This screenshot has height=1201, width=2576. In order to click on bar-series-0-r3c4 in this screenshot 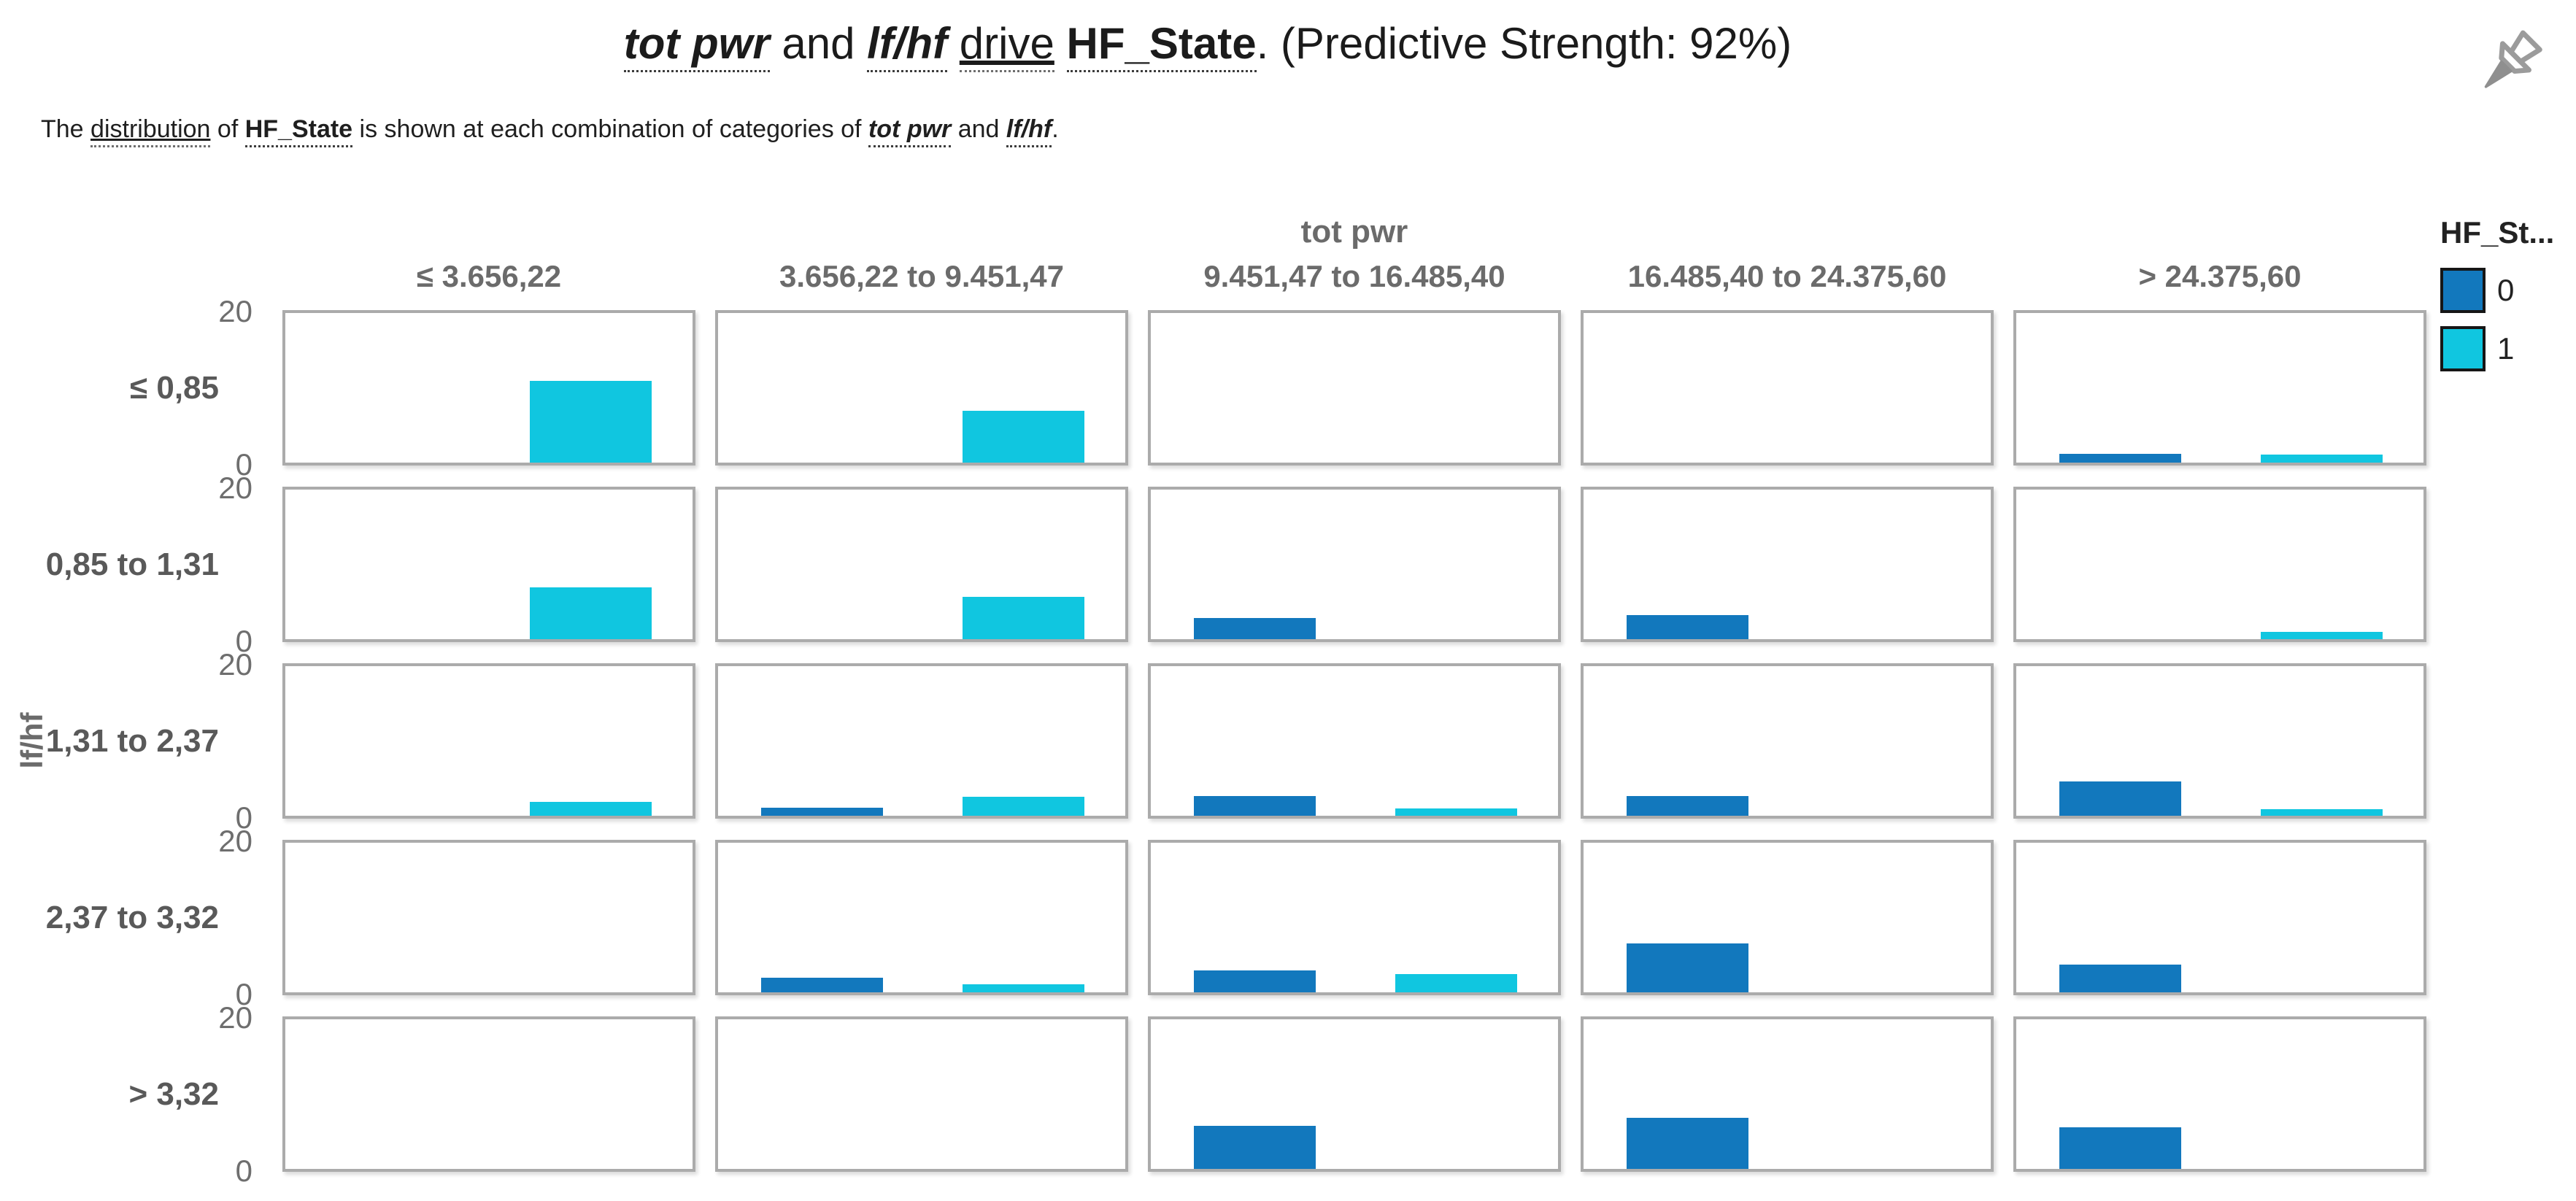, I will do `click(2120, 978)`.